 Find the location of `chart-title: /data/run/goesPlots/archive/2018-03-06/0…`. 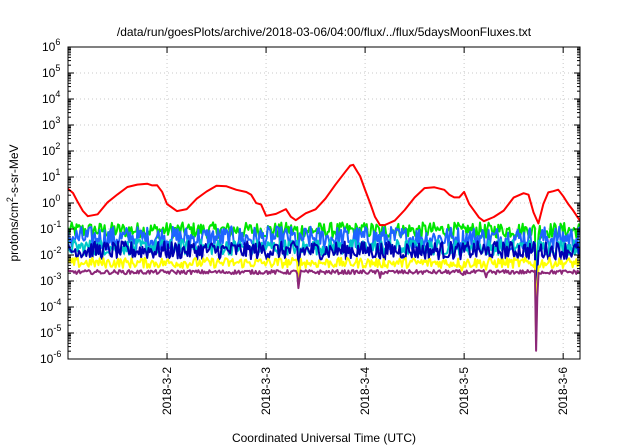

chart-title: /data/run/goesPlots/archive/2018-03-06/0… is located at coordinates (324, 32).